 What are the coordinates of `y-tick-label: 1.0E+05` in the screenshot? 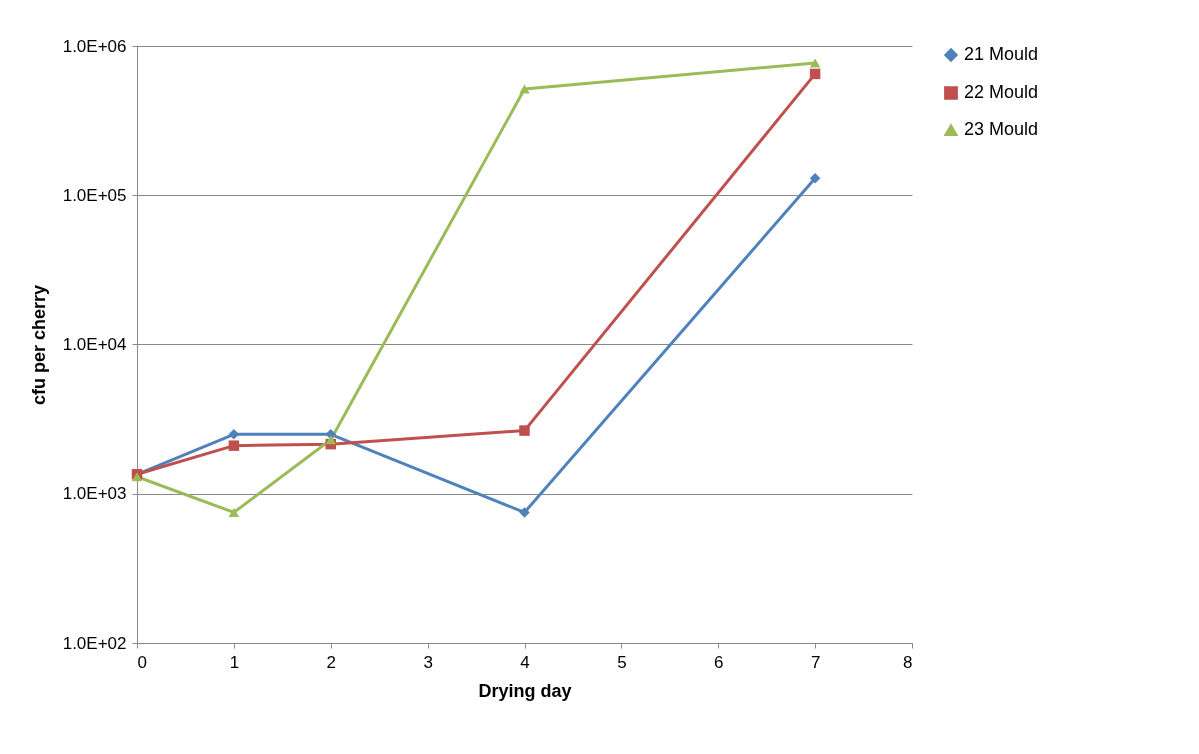 It's located at (94, 195).